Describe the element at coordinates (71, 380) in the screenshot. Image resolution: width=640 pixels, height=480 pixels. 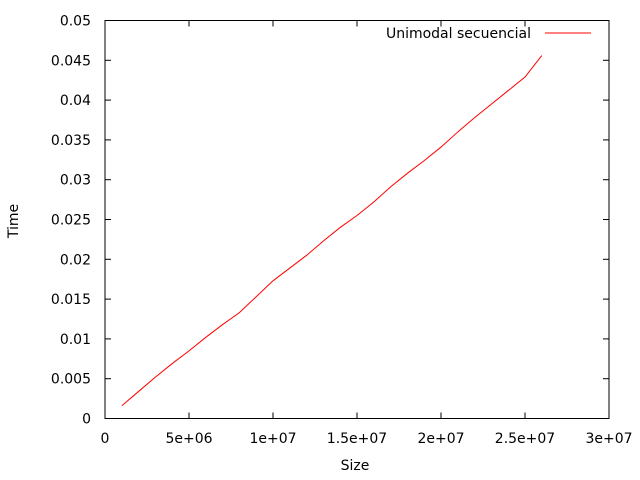
I see `y-tick-label: 0.005` at that location.